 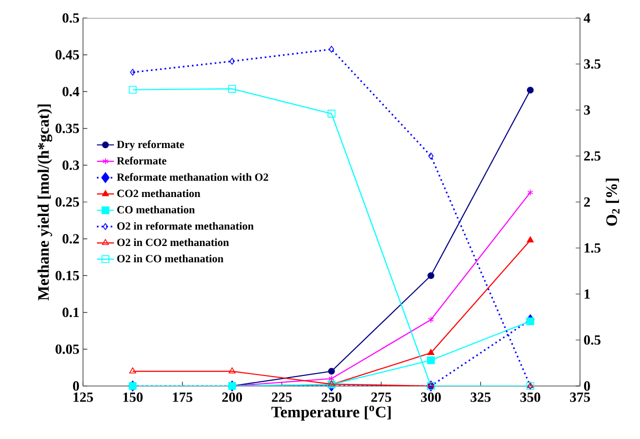 What do you see at coordinates (158, 193) in the screenshot?
I see `legend-label: CO2 methanation` at bounding box center [158, 193].